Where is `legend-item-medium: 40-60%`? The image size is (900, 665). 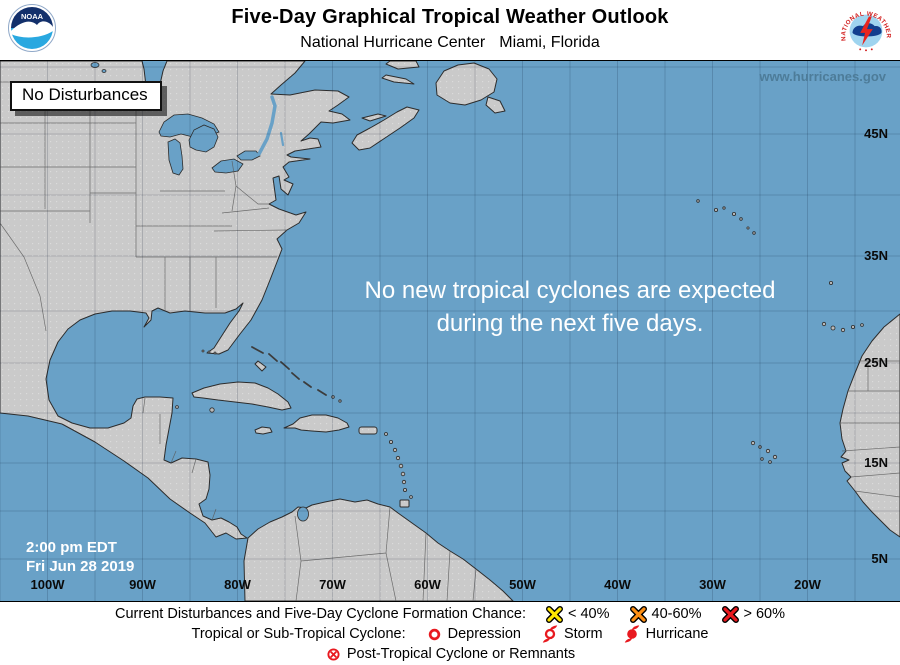
legend-item-medium: 40-60% is located at coordinates (665, 614).